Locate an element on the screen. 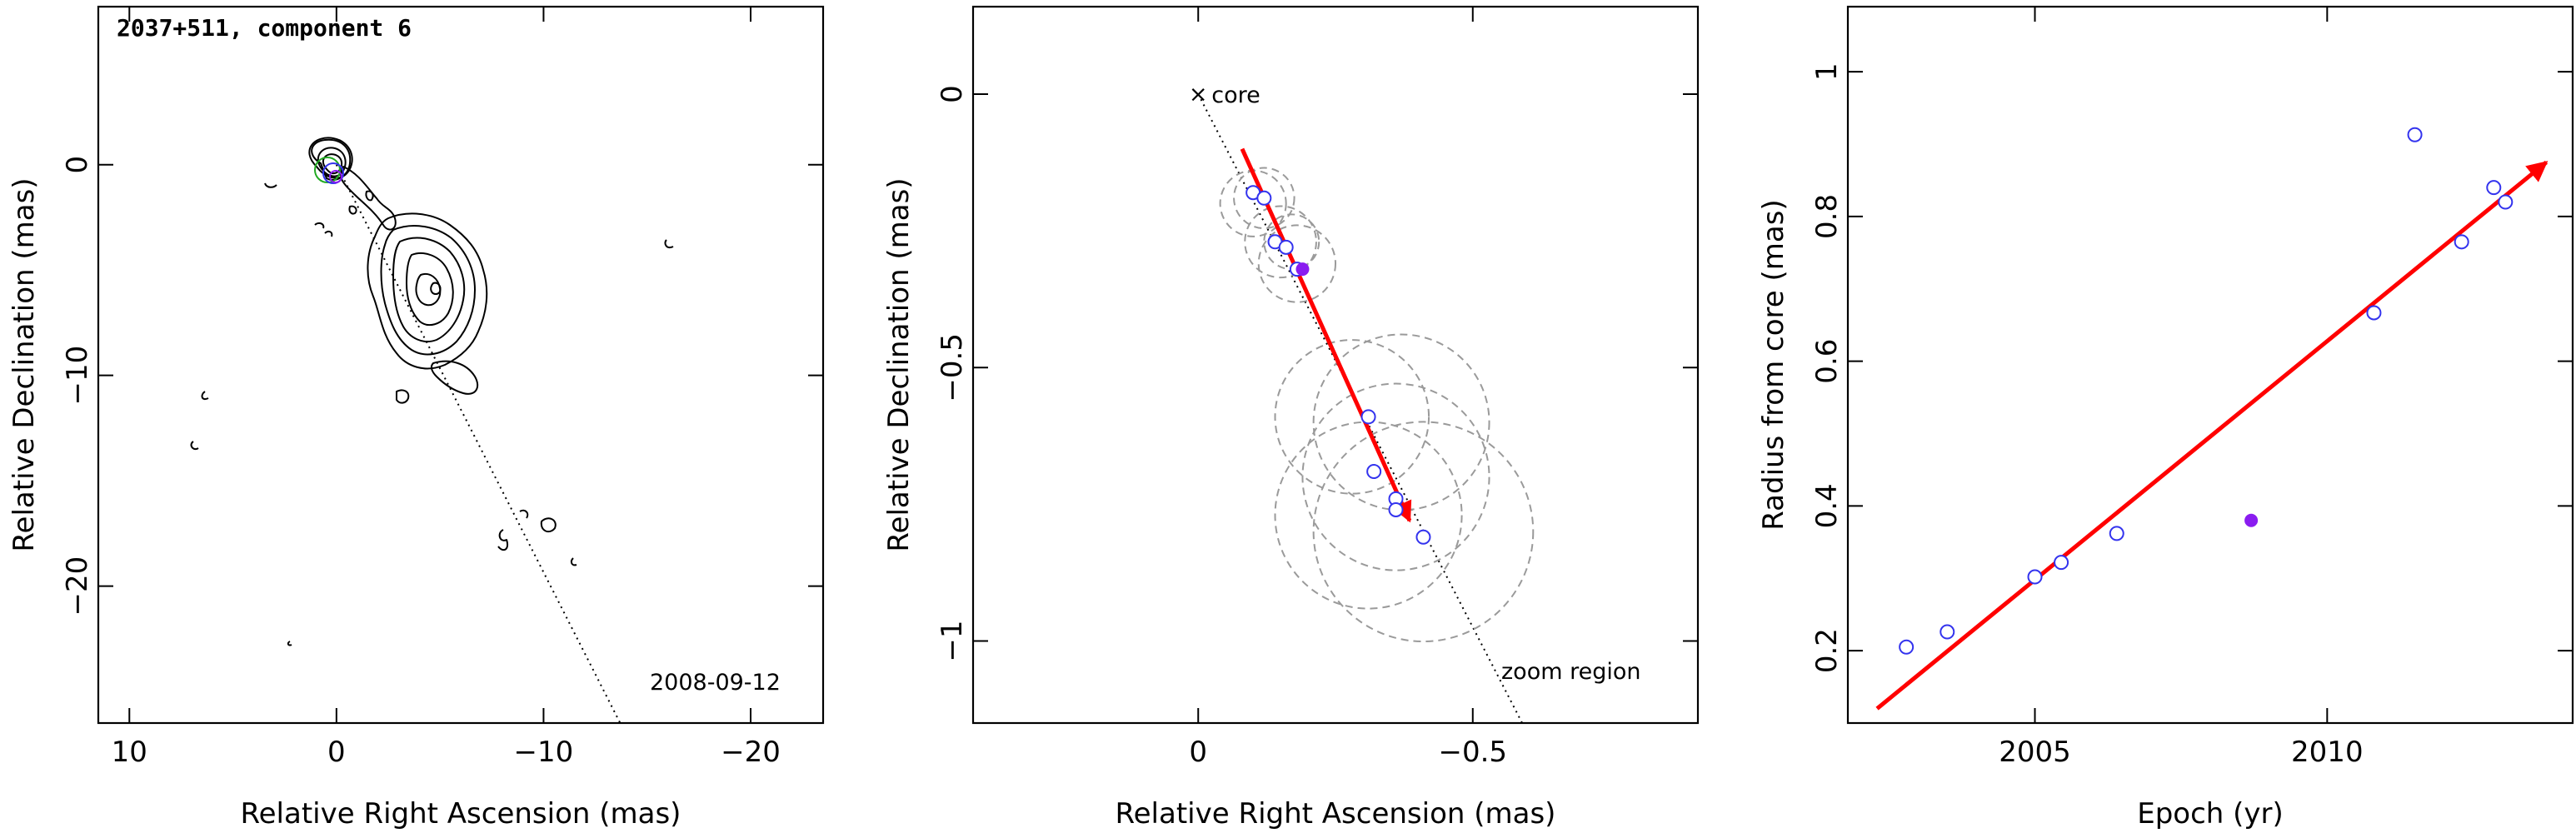  radius-x-tick-label: 2010 is located at coordinates (2327, 752).